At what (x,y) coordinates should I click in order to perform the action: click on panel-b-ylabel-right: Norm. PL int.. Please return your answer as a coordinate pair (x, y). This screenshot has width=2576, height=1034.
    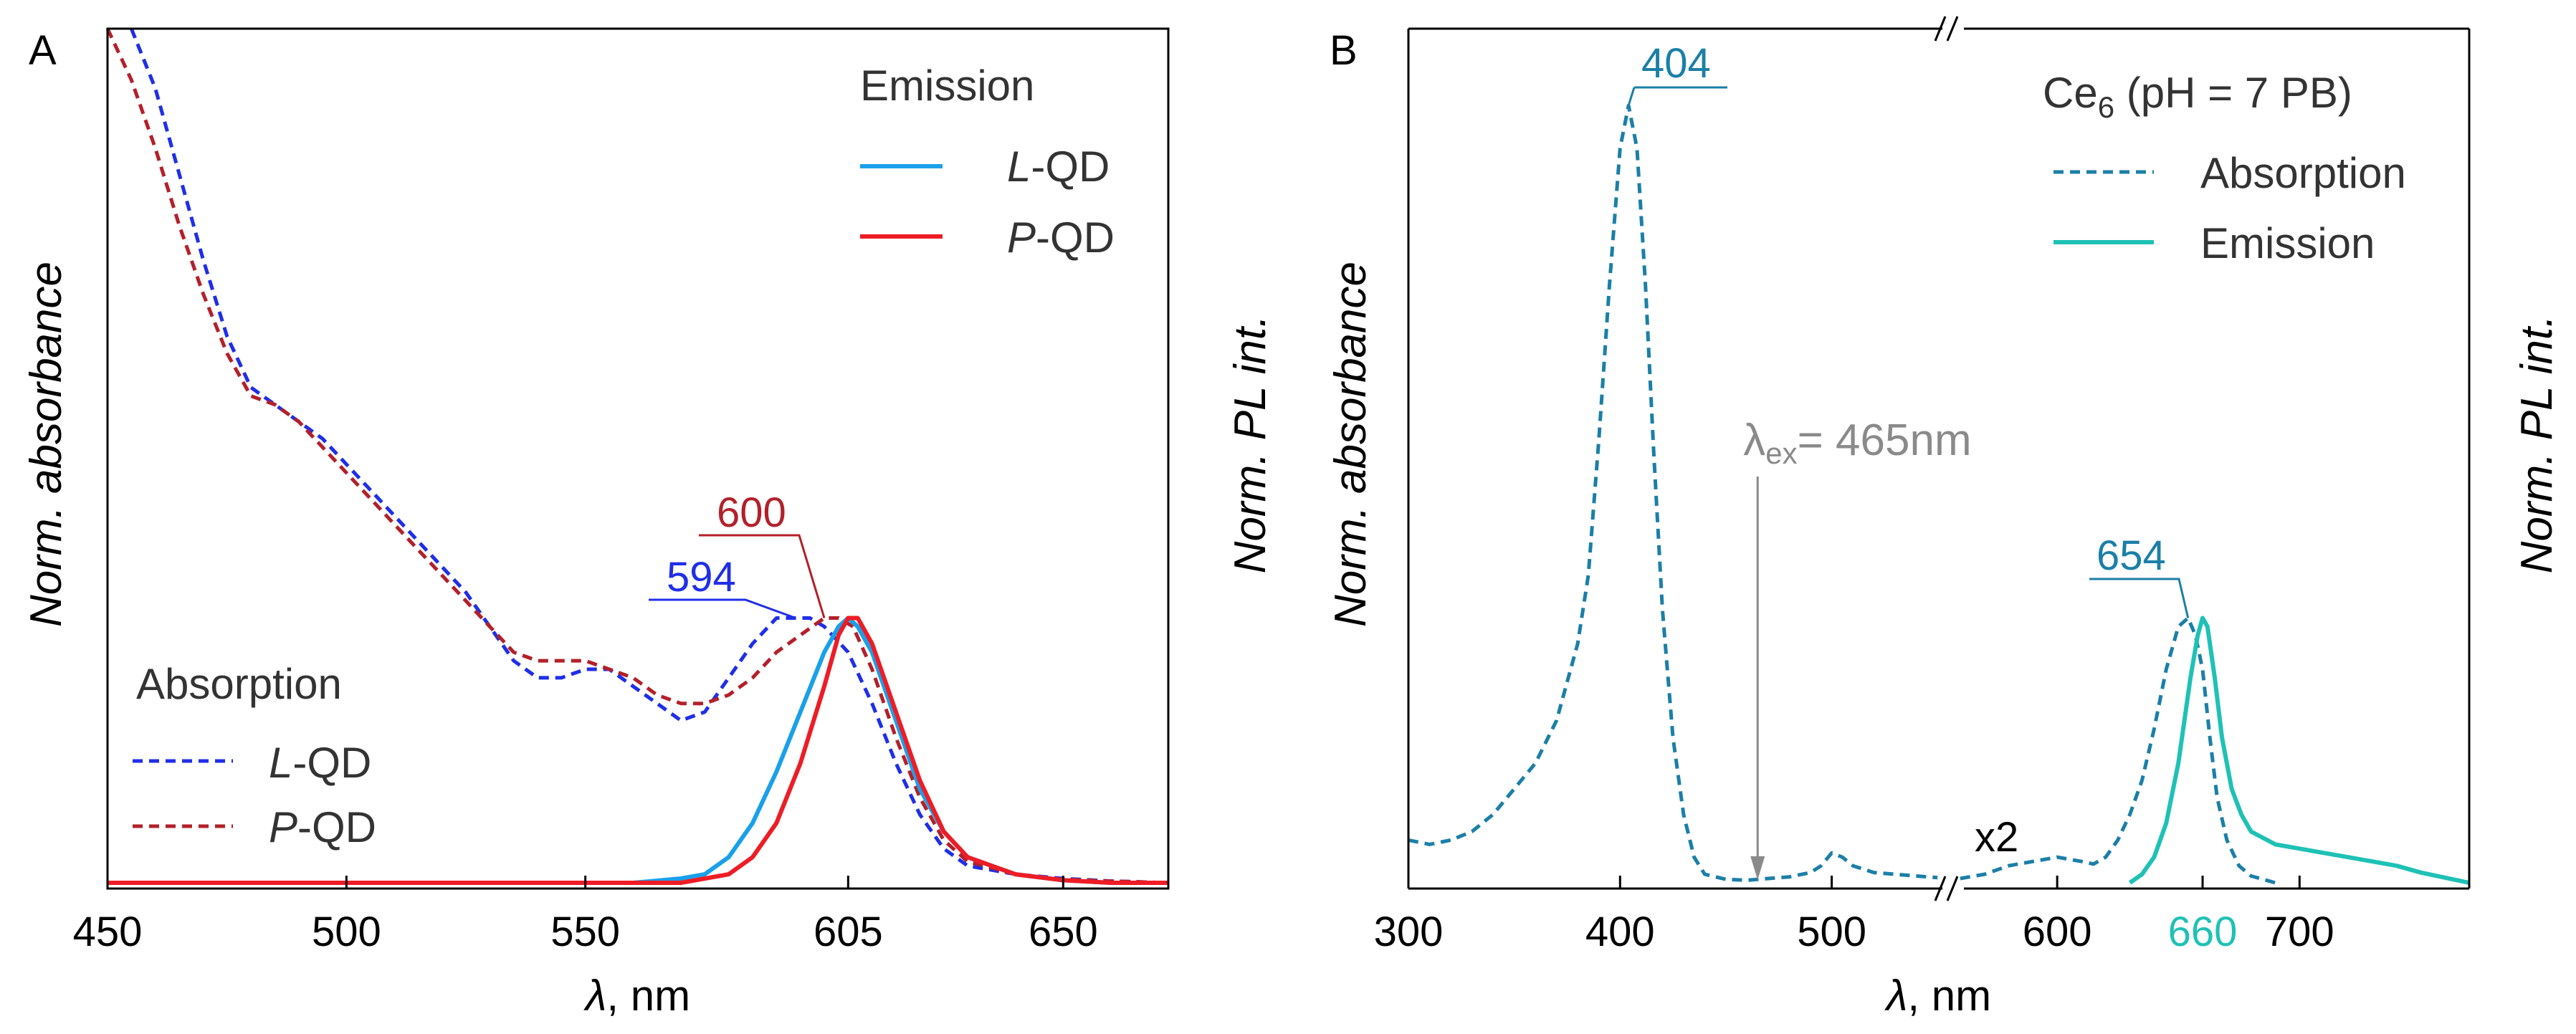
    Looking at the image, I should click on (2537, 444).